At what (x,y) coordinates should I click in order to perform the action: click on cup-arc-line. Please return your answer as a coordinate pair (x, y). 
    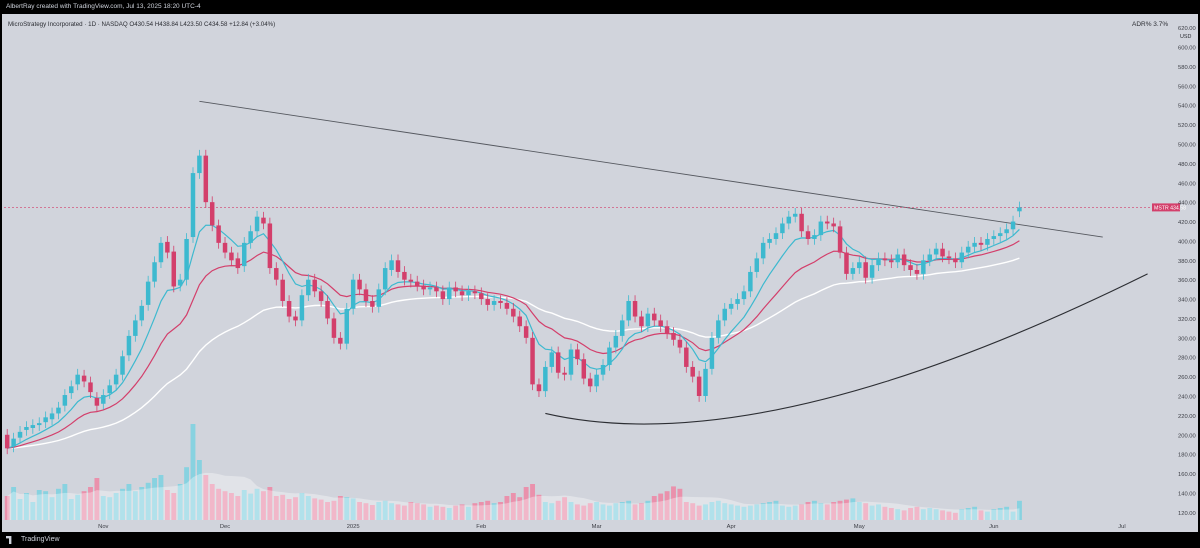
    Looking at the image, I should click on (846, 349).